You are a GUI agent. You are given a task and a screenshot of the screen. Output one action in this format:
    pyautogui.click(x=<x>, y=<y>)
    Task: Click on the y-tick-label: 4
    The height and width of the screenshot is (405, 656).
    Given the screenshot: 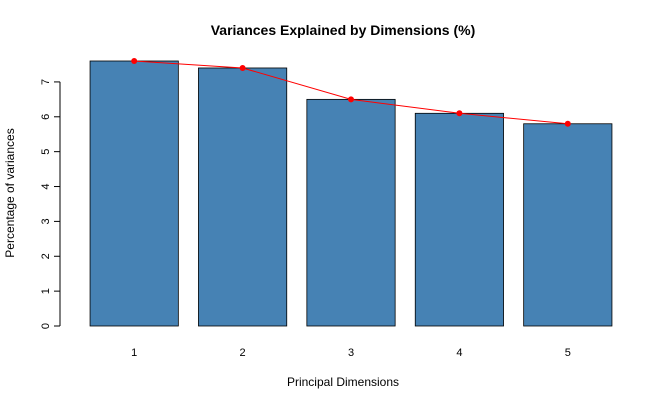 What is the action you would take?
    pyautogui.click(x=46, y=186)
    